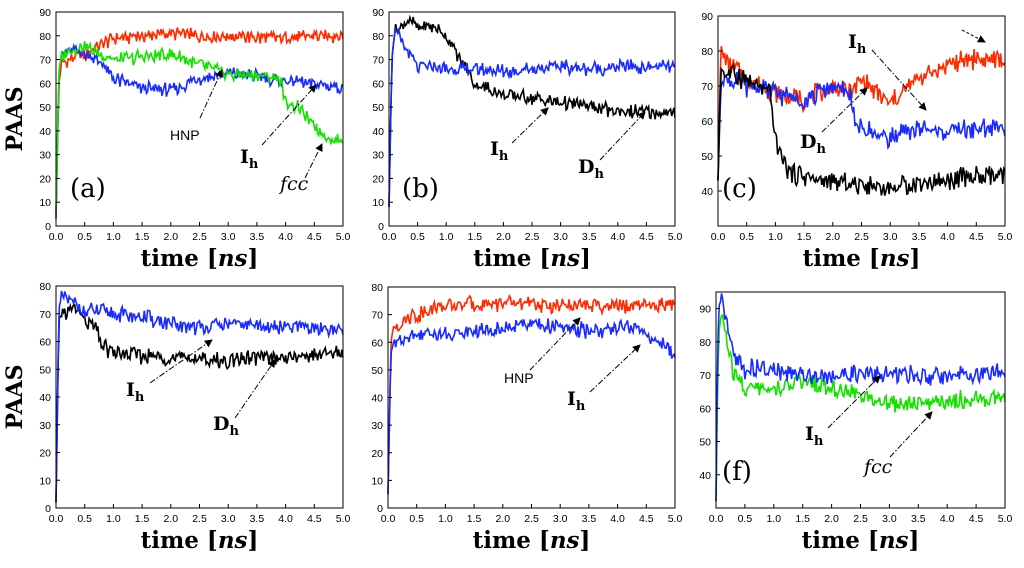 This screenshot has height=568, width=1024. Describe the element at coordinates (378, 132) in the screenshot. I see `y-tick-label-b: 40` at that location.